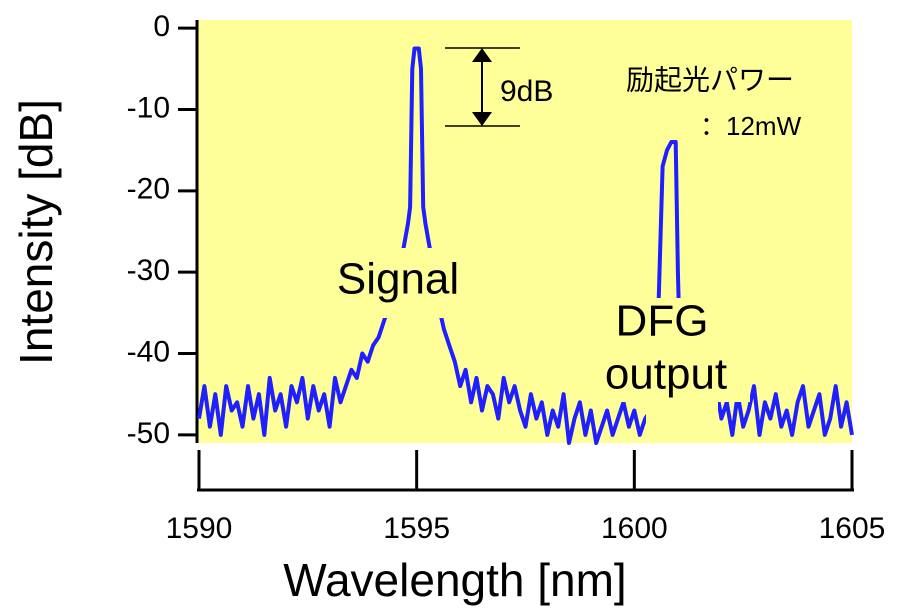  What do you see at coordinates (634, 528) in the screenshot?
I see `x-tick-label: 1600` at bounding box center [634, 528].